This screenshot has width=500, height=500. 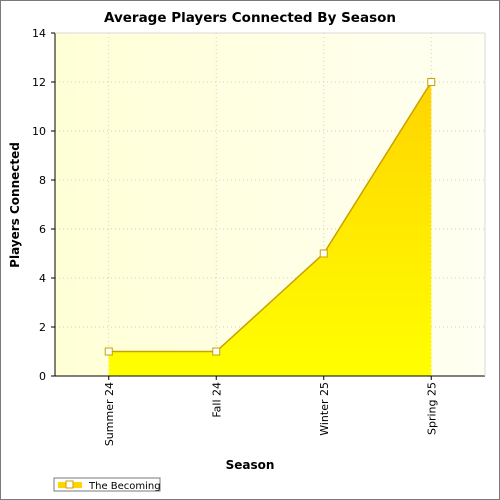 What do you see at coordinates (431, 408) in the screenshot?
I see `x-tick-label: Spring 25` at bounding box center [431, 408].